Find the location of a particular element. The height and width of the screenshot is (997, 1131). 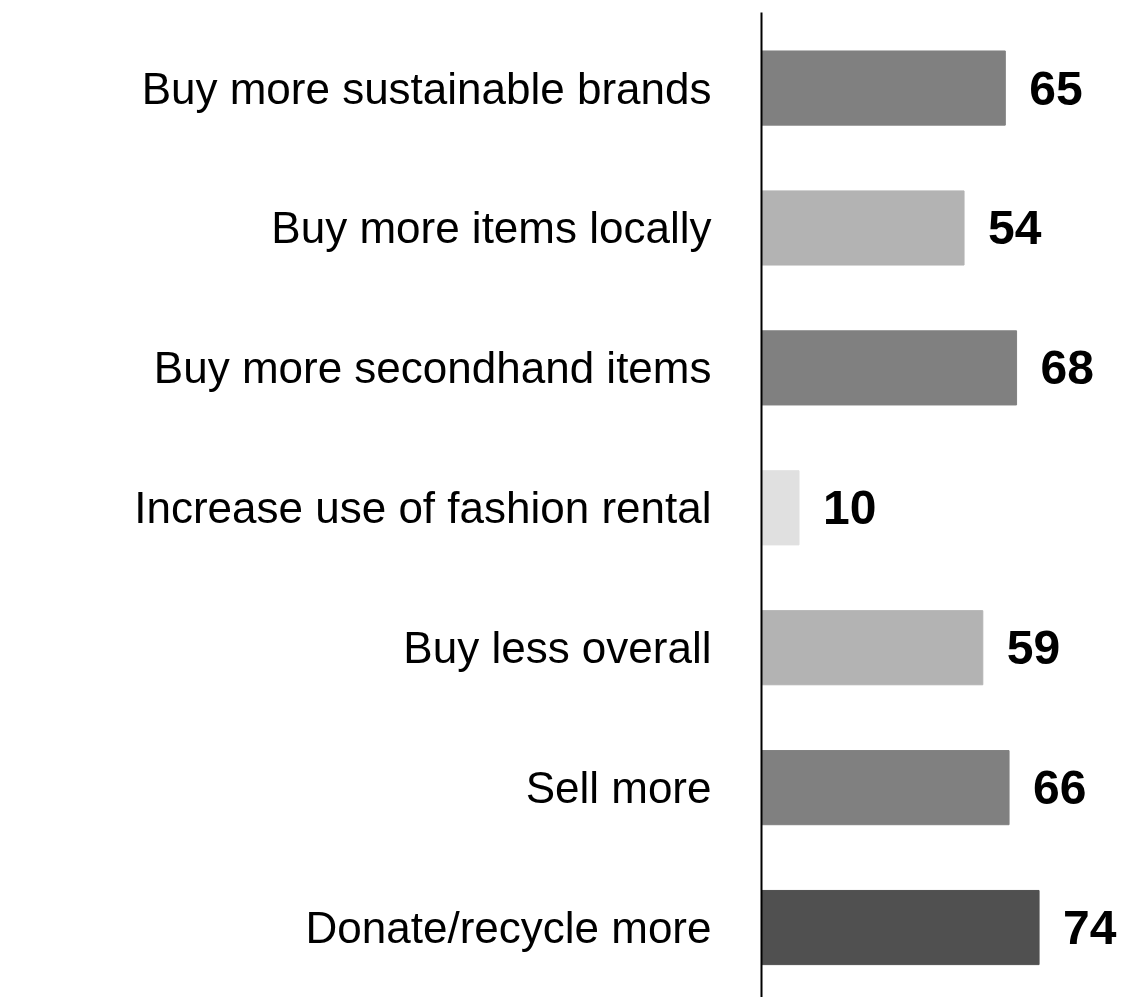

data-label: 68 is located at coordinates (1067, 368).